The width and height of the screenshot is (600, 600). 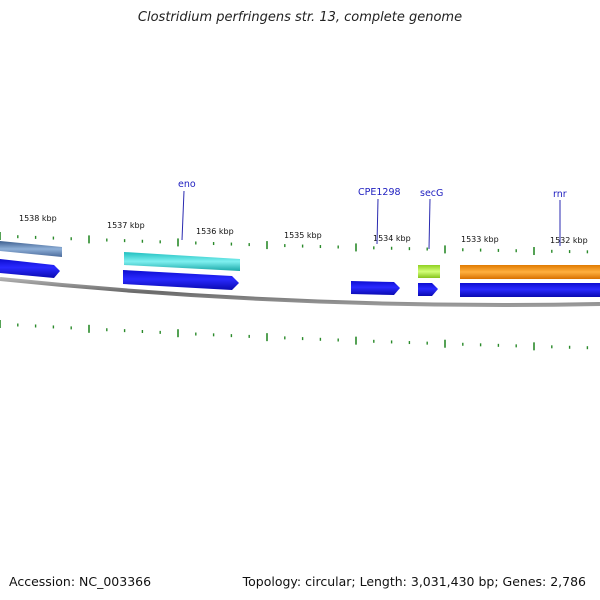 I want to click on gene-bar-steel, so click(x=31, y=249).